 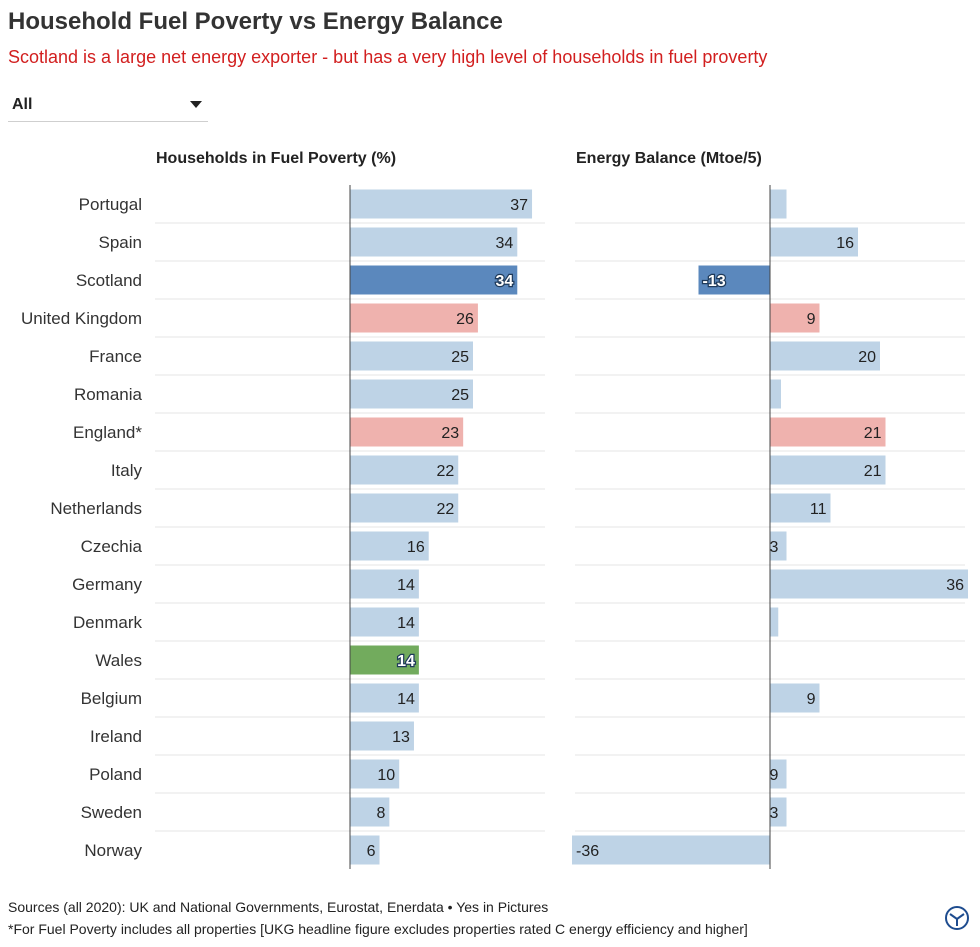 I want to click on category-label: Wales, so click(x=118, y=660).